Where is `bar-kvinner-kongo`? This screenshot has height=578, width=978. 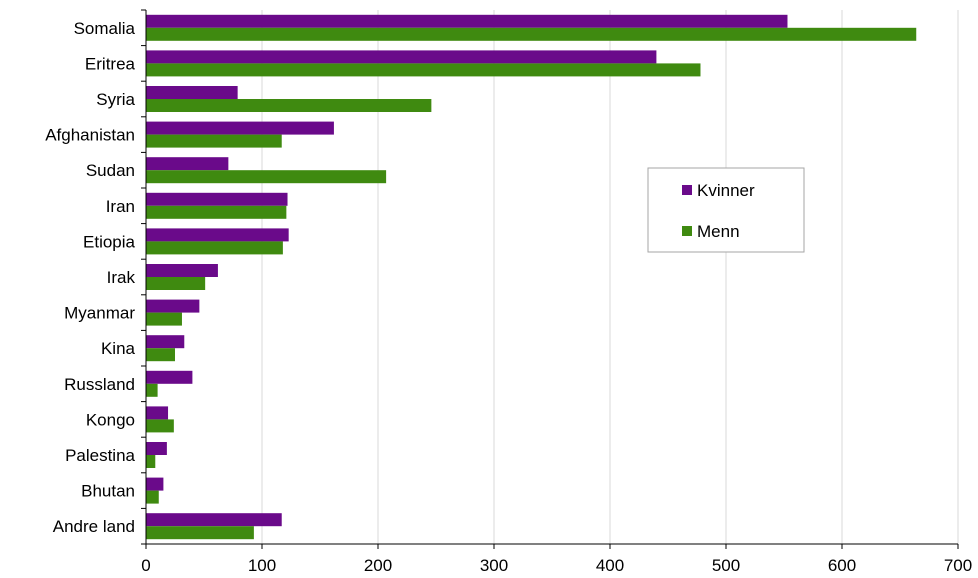 bar-kvinner-kongo is located at coordinates (157, 413).